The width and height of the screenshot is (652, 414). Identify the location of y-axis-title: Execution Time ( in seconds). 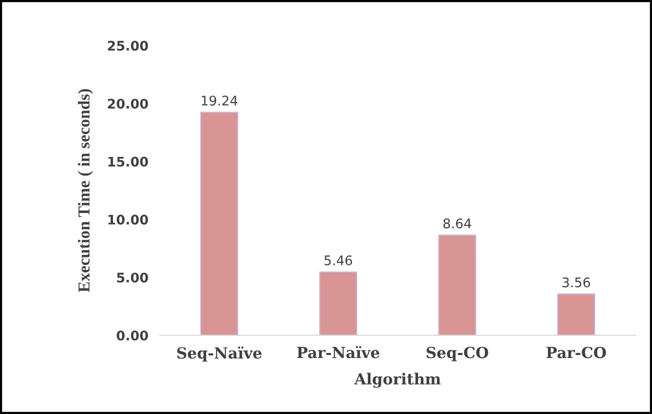
(86, 190).